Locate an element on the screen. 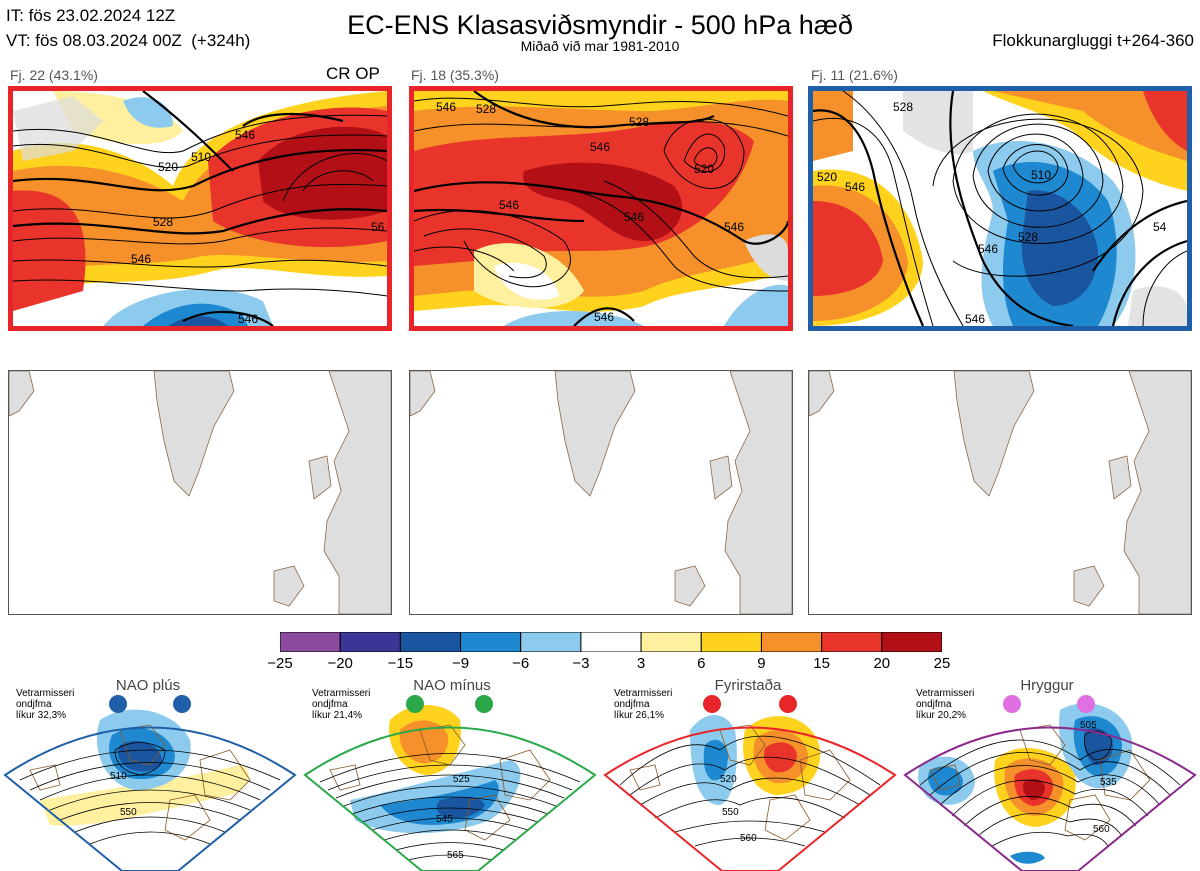 The height and width of the screenshot is (871, 1200). colorbar-tick: 15 is located at coordinates (821, 663).